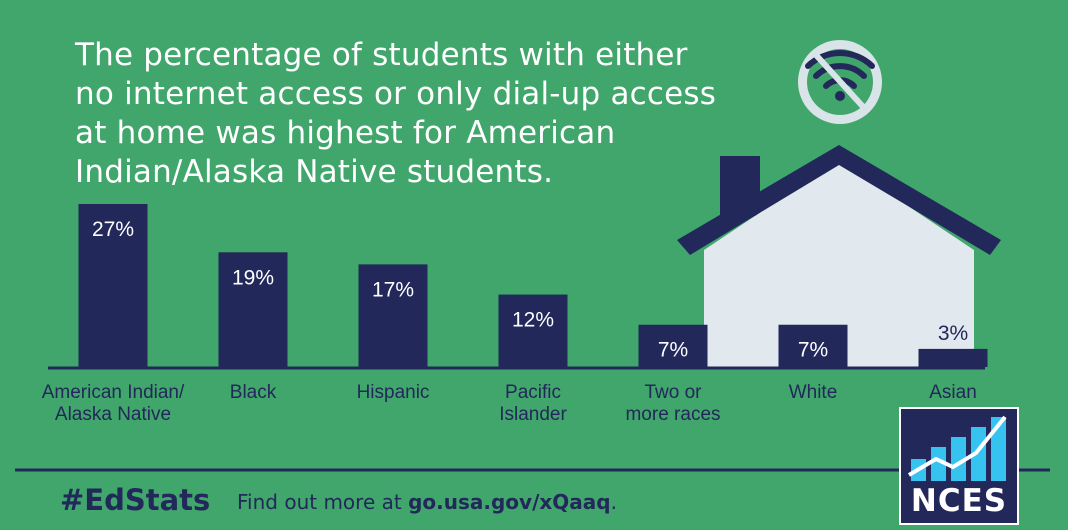 This screenshot has height=530, width=1068. What do you see at coordinates (613, 502) in the screenshot?
I see `footer-period: .` at bounding box center [613, 502].